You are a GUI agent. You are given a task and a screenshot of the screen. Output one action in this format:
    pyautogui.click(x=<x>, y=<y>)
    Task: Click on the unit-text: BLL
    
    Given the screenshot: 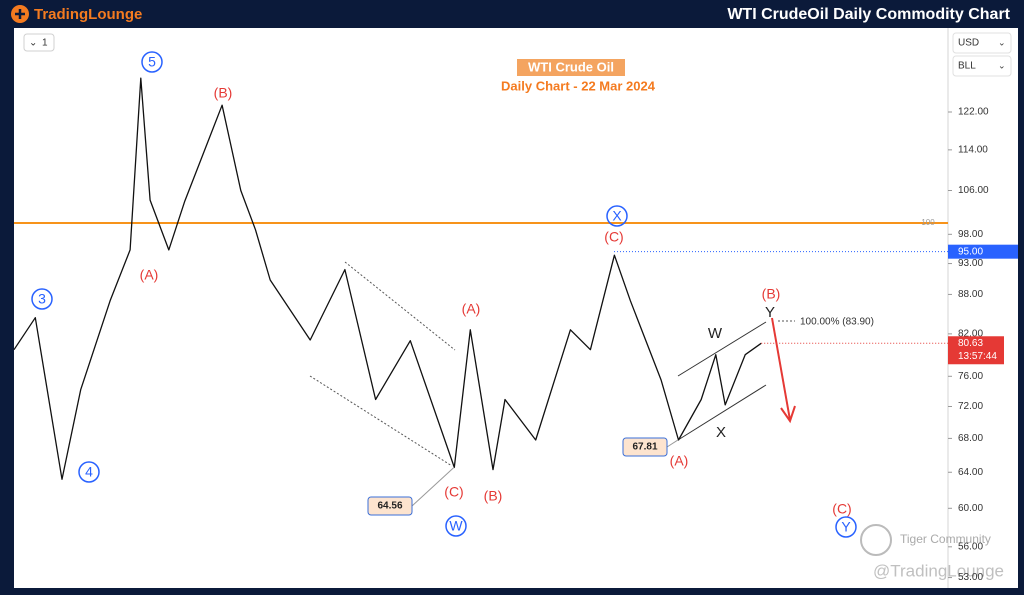 What is the action you would take?
    pyautogui.click(x=967, y=66)
    